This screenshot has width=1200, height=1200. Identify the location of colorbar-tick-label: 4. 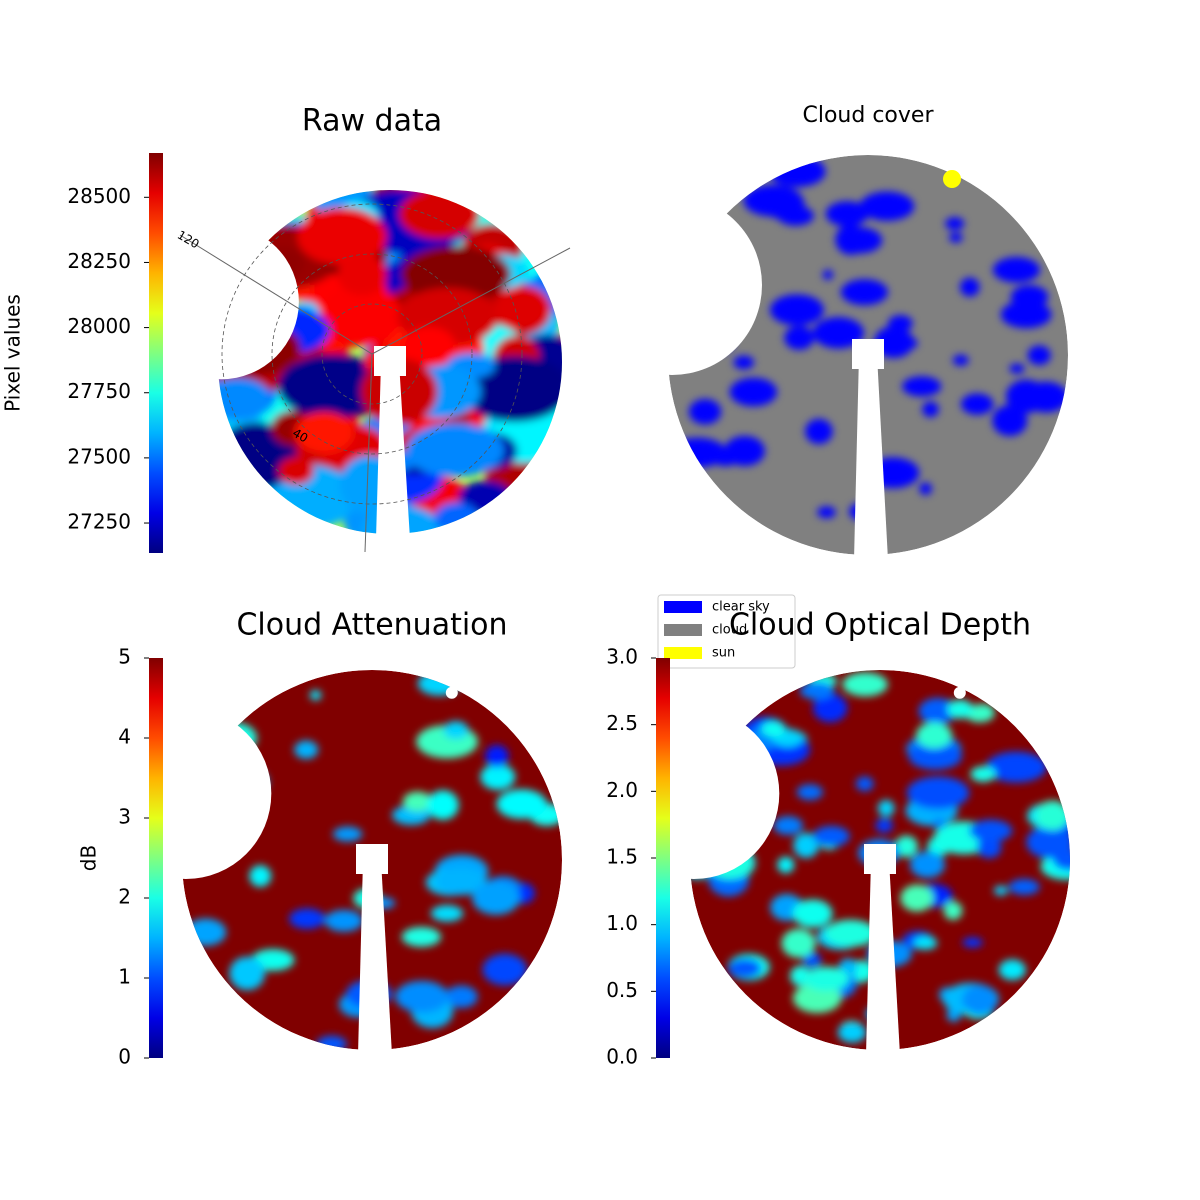
(124, 737).